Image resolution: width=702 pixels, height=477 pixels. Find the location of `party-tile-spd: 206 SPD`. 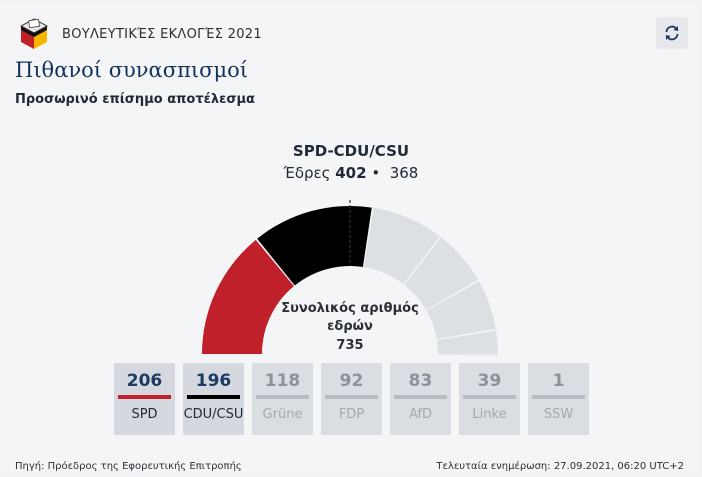

party-tile-spd: 206 SPD is located at coordinates (144, 399).